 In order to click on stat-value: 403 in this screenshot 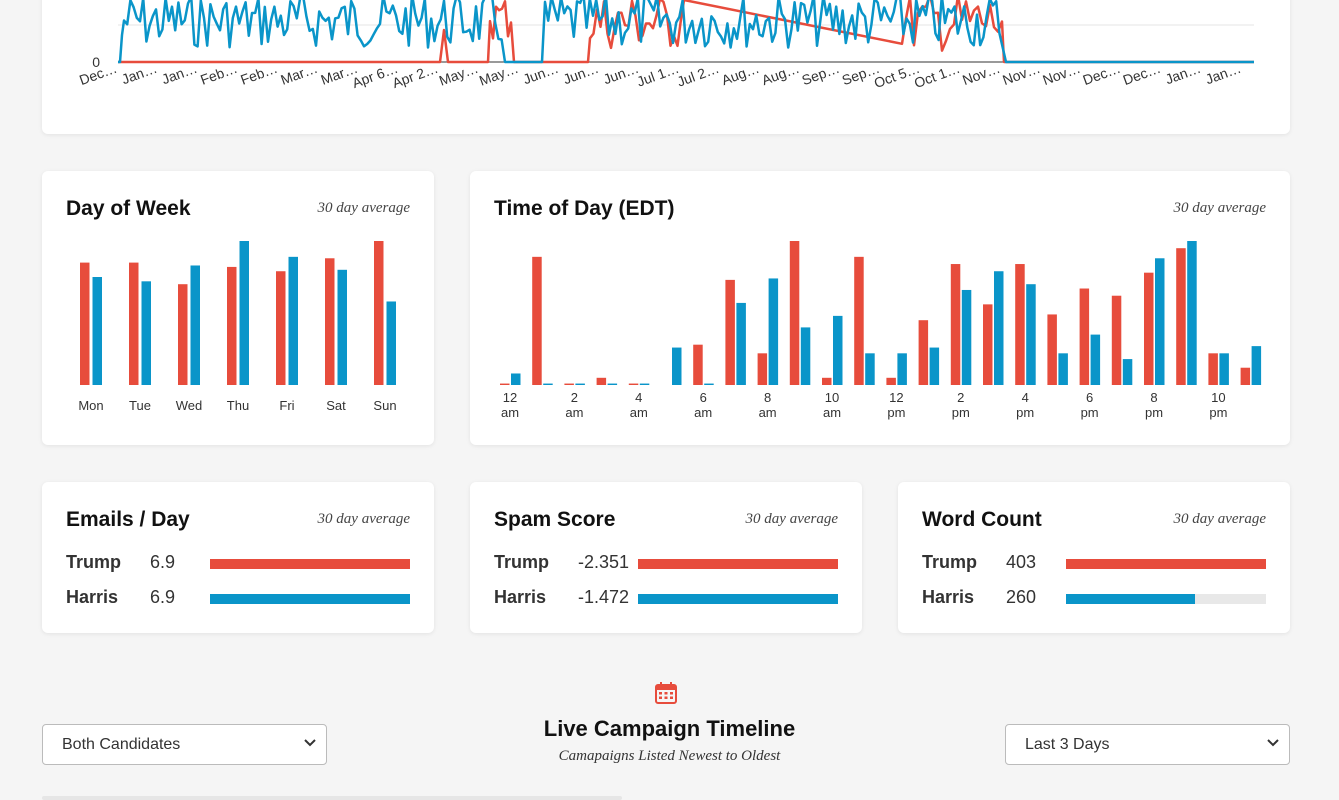, I will do `click(1021, 562)`.